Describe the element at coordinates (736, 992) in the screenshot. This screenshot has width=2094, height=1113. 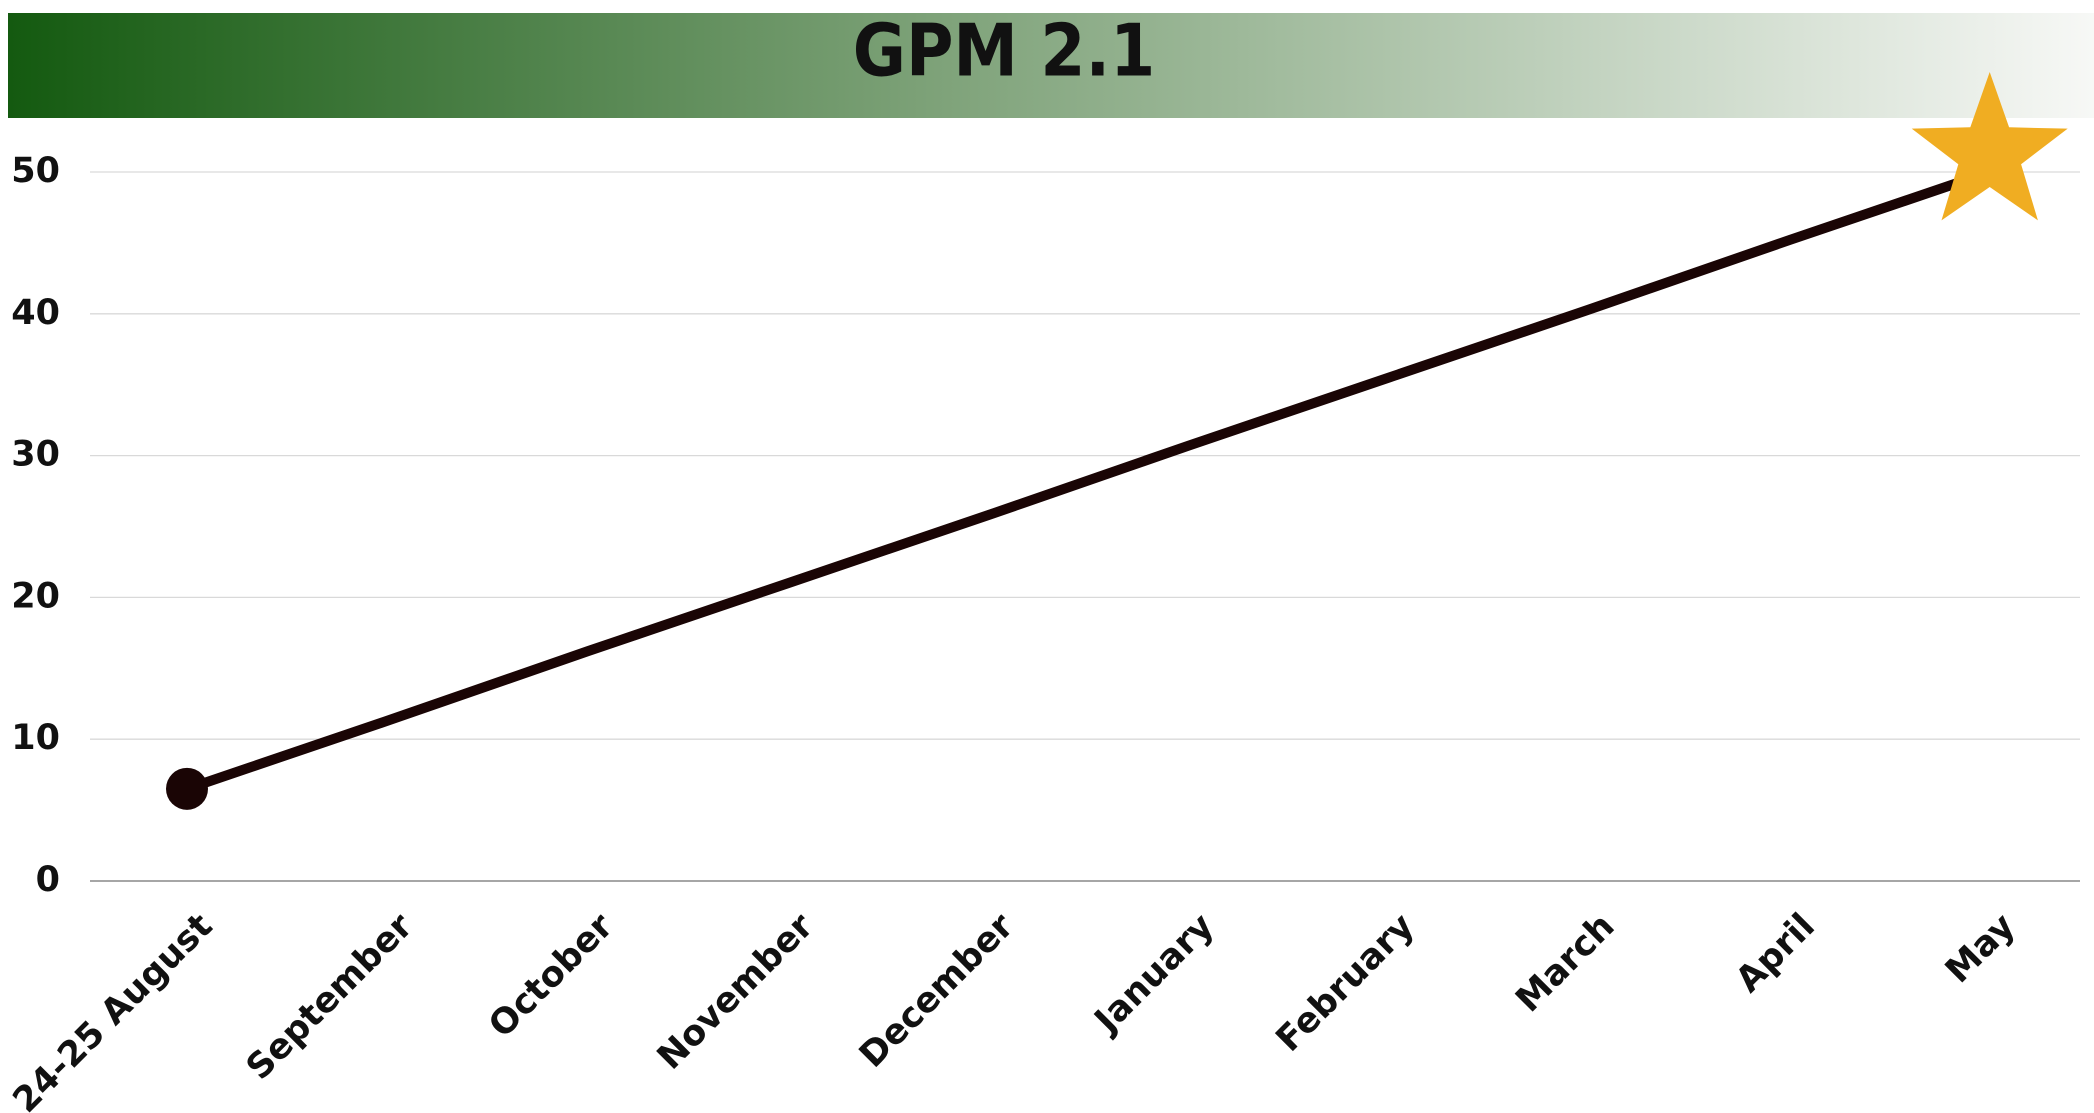
I see `x-tick-label: November` at that location.